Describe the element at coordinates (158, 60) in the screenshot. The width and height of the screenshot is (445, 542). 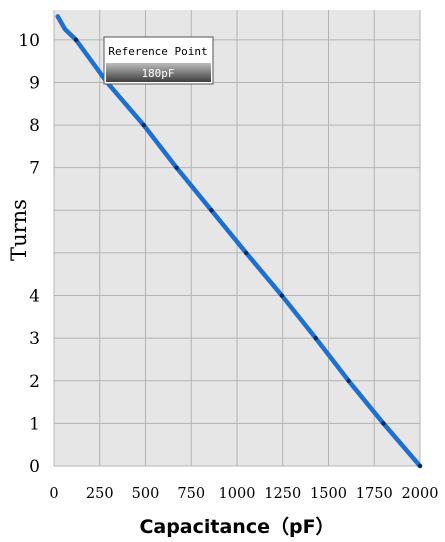
I see `reference-point-annotation: Reference Point 180pF` at that location.